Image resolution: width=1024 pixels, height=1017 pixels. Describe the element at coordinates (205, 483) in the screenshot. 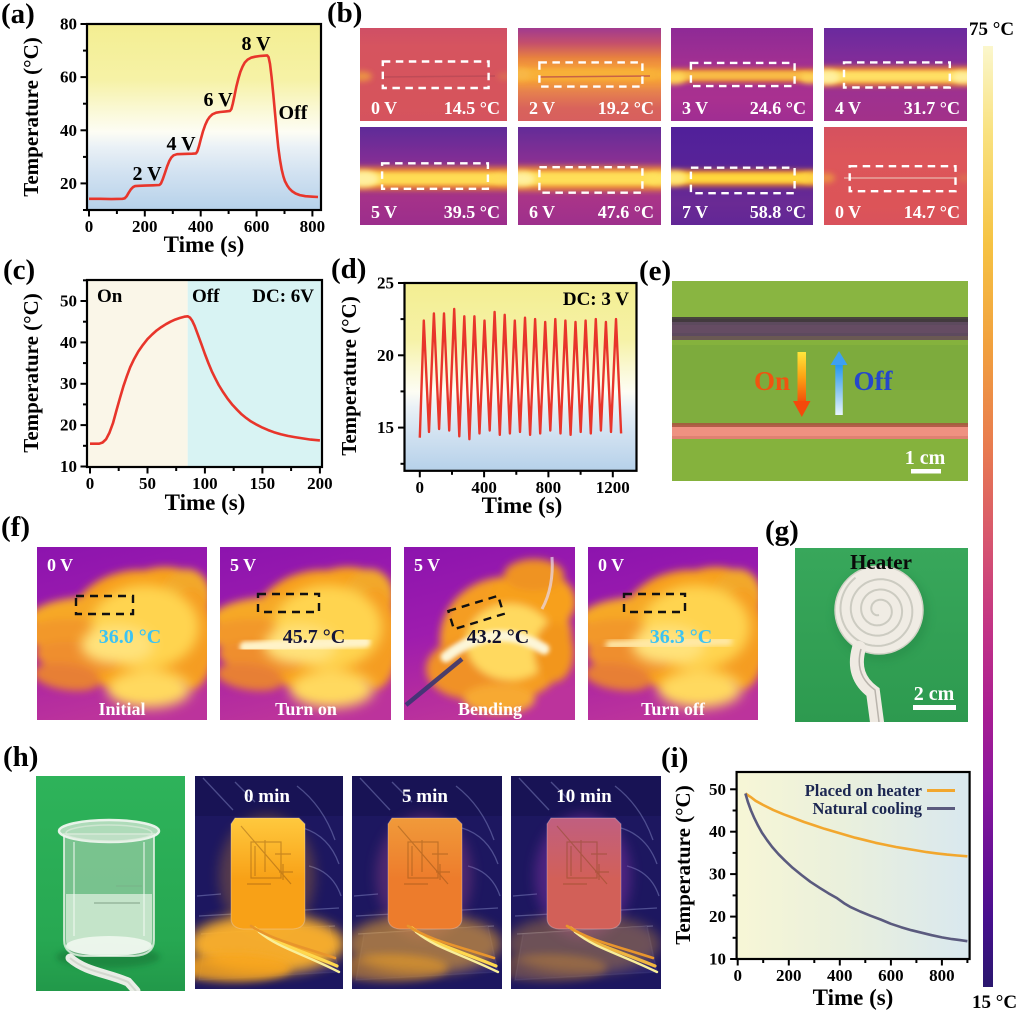

I see `svg-text: 100` at that location.